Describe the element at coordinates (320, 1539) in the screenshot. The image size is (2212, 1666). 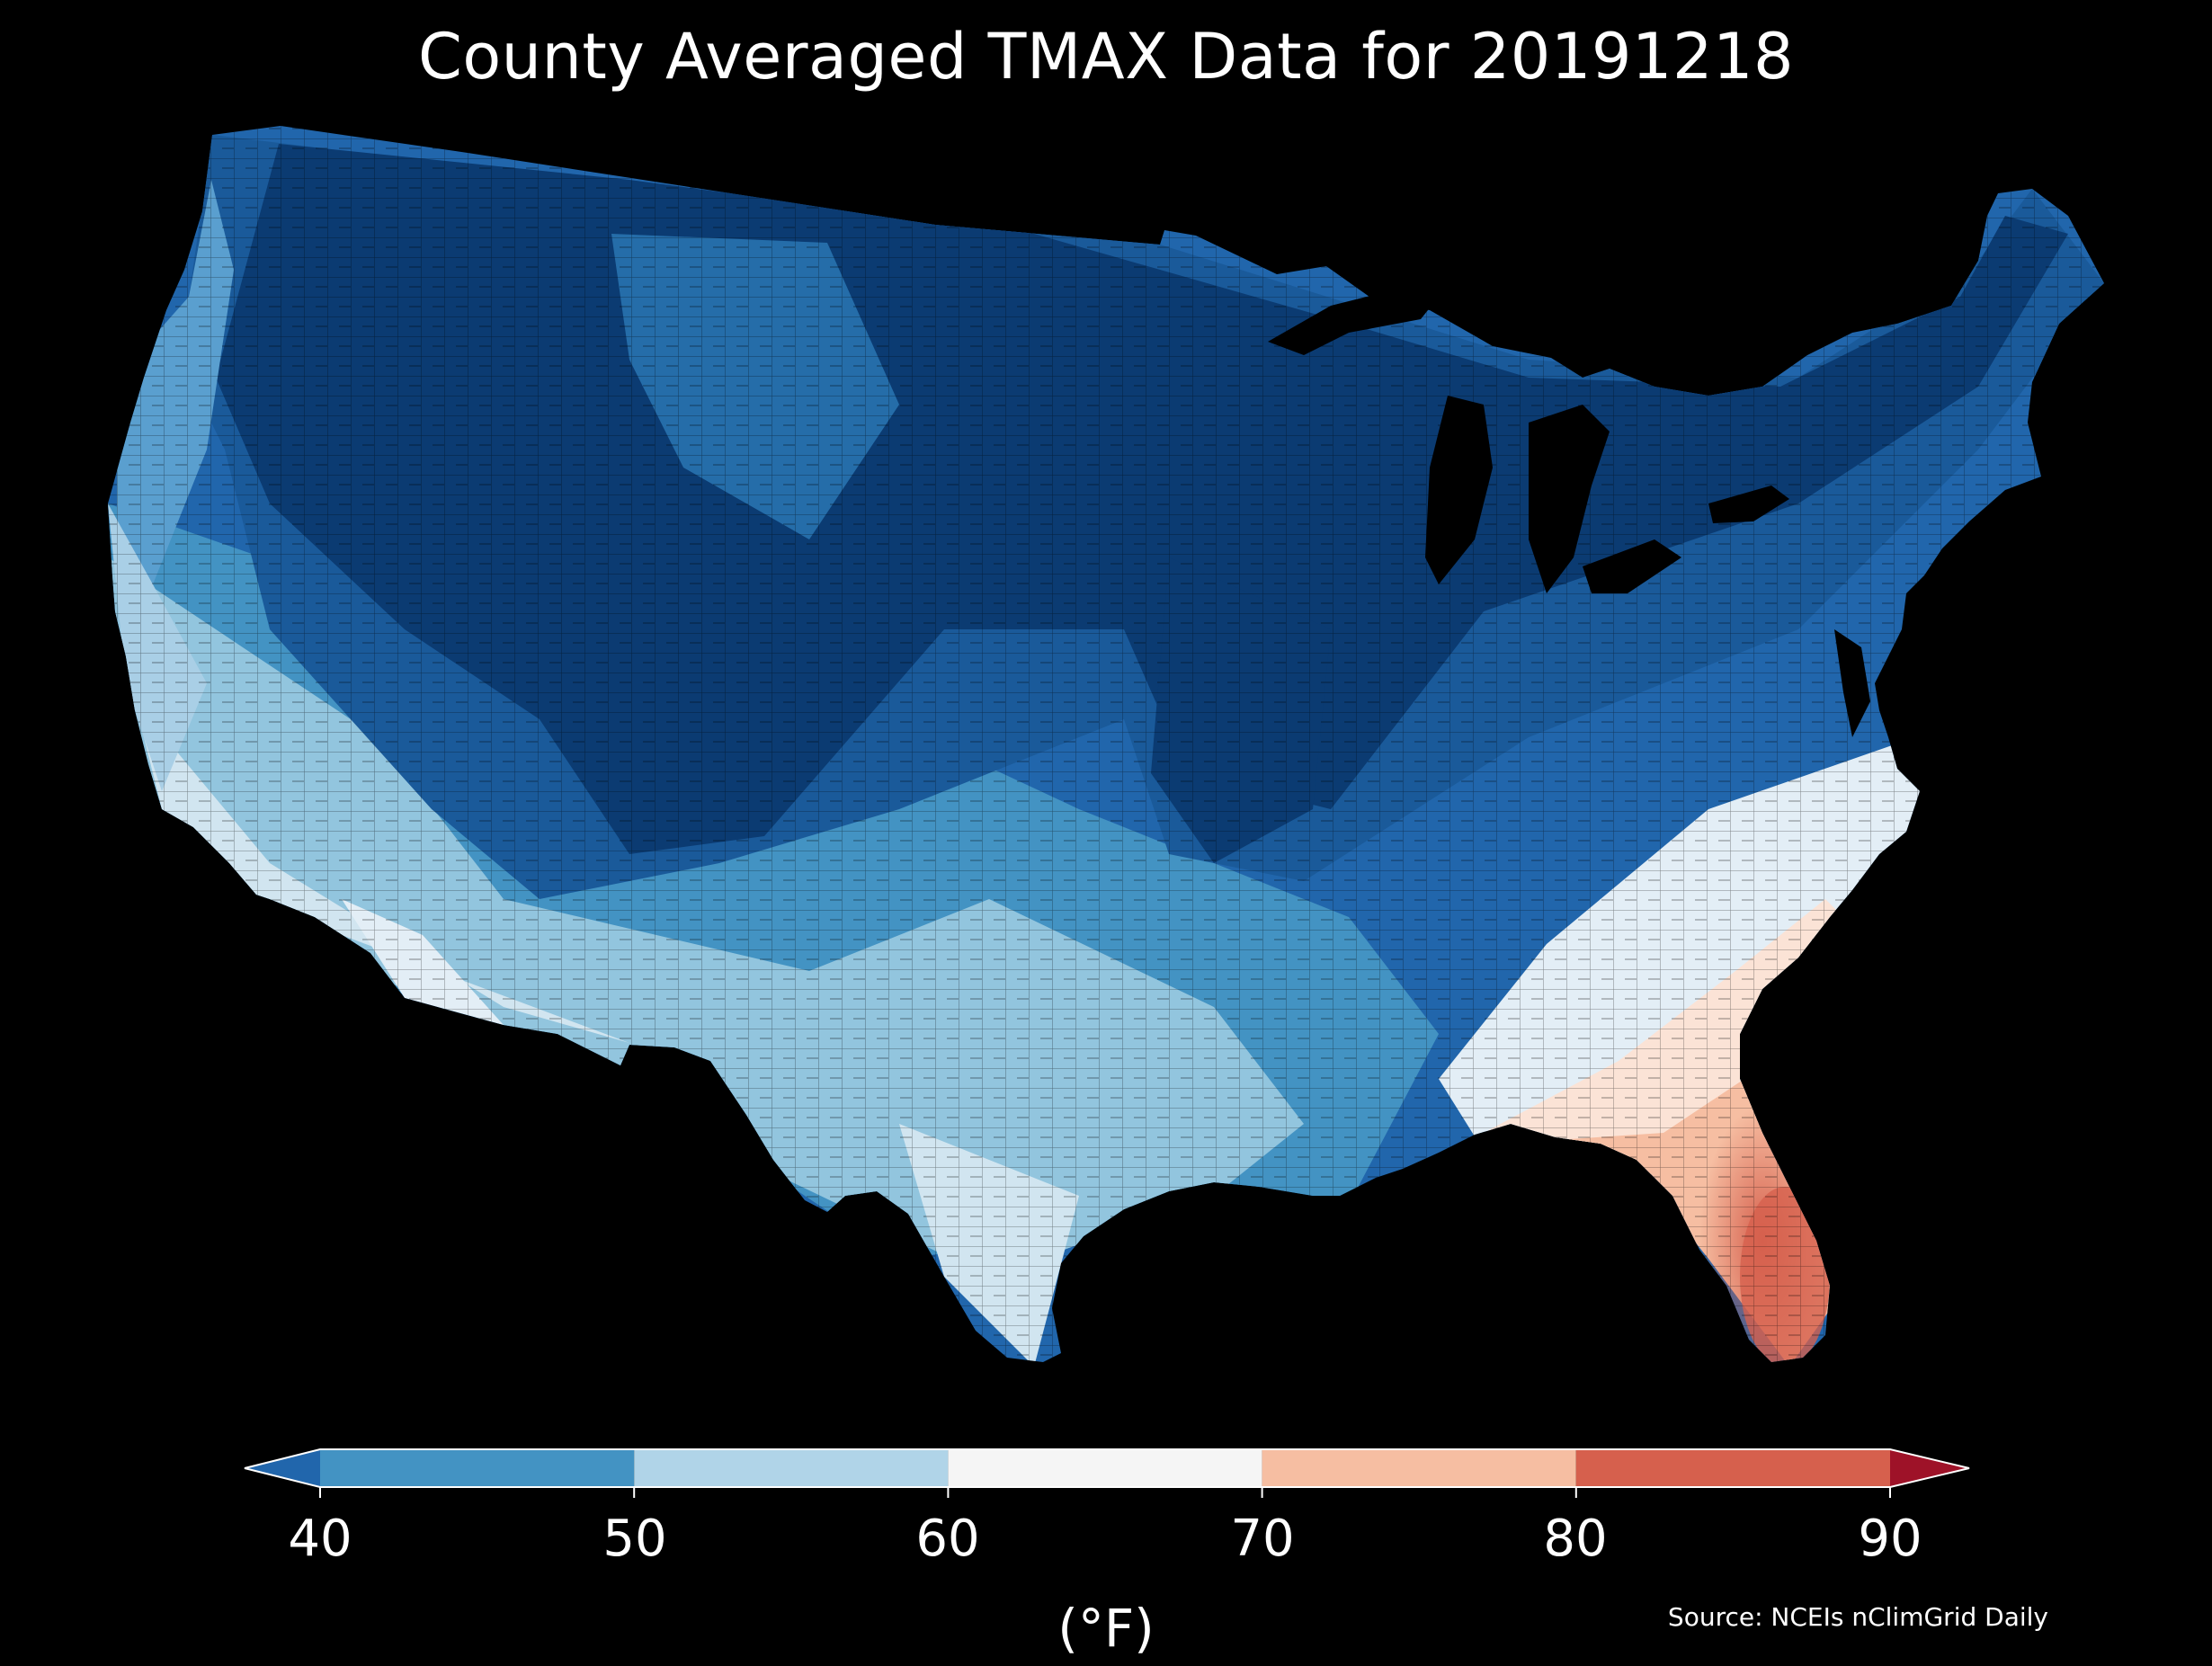
I see `colorbar-tick-40: 40` at that location.